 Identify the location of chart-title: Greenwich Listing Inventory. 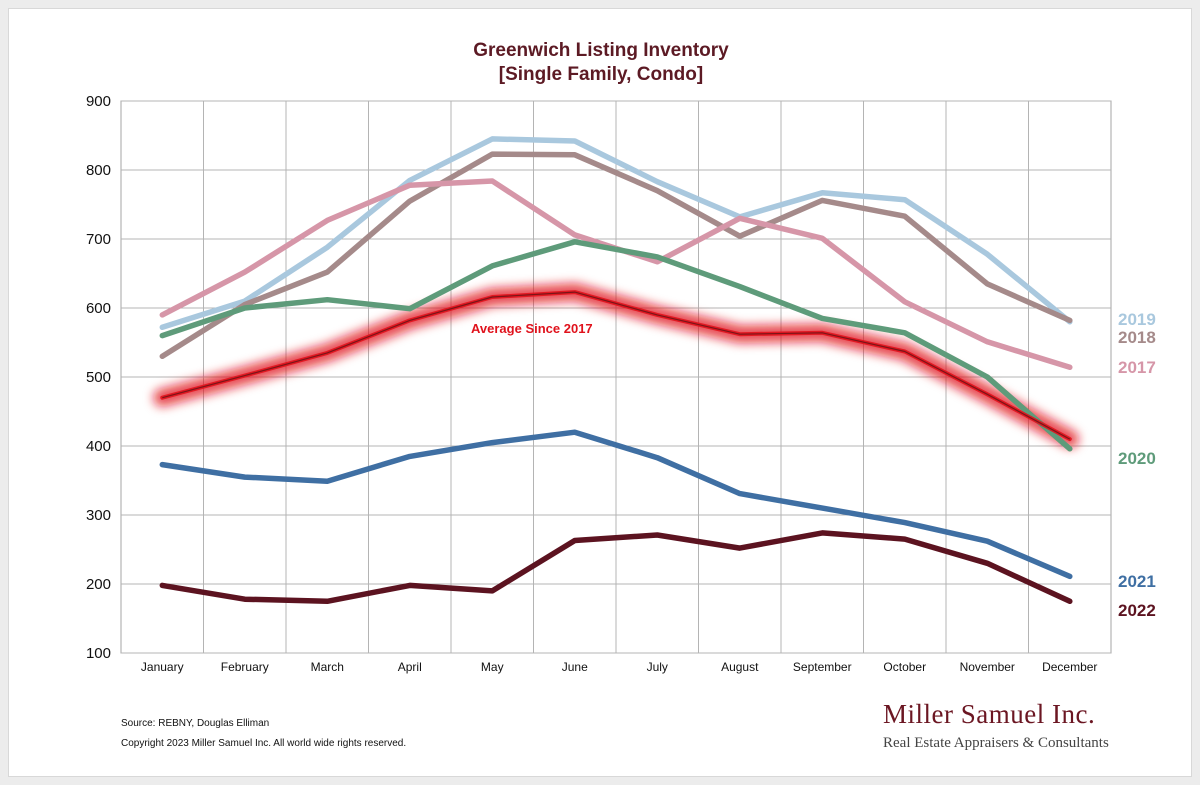
(601, 50).